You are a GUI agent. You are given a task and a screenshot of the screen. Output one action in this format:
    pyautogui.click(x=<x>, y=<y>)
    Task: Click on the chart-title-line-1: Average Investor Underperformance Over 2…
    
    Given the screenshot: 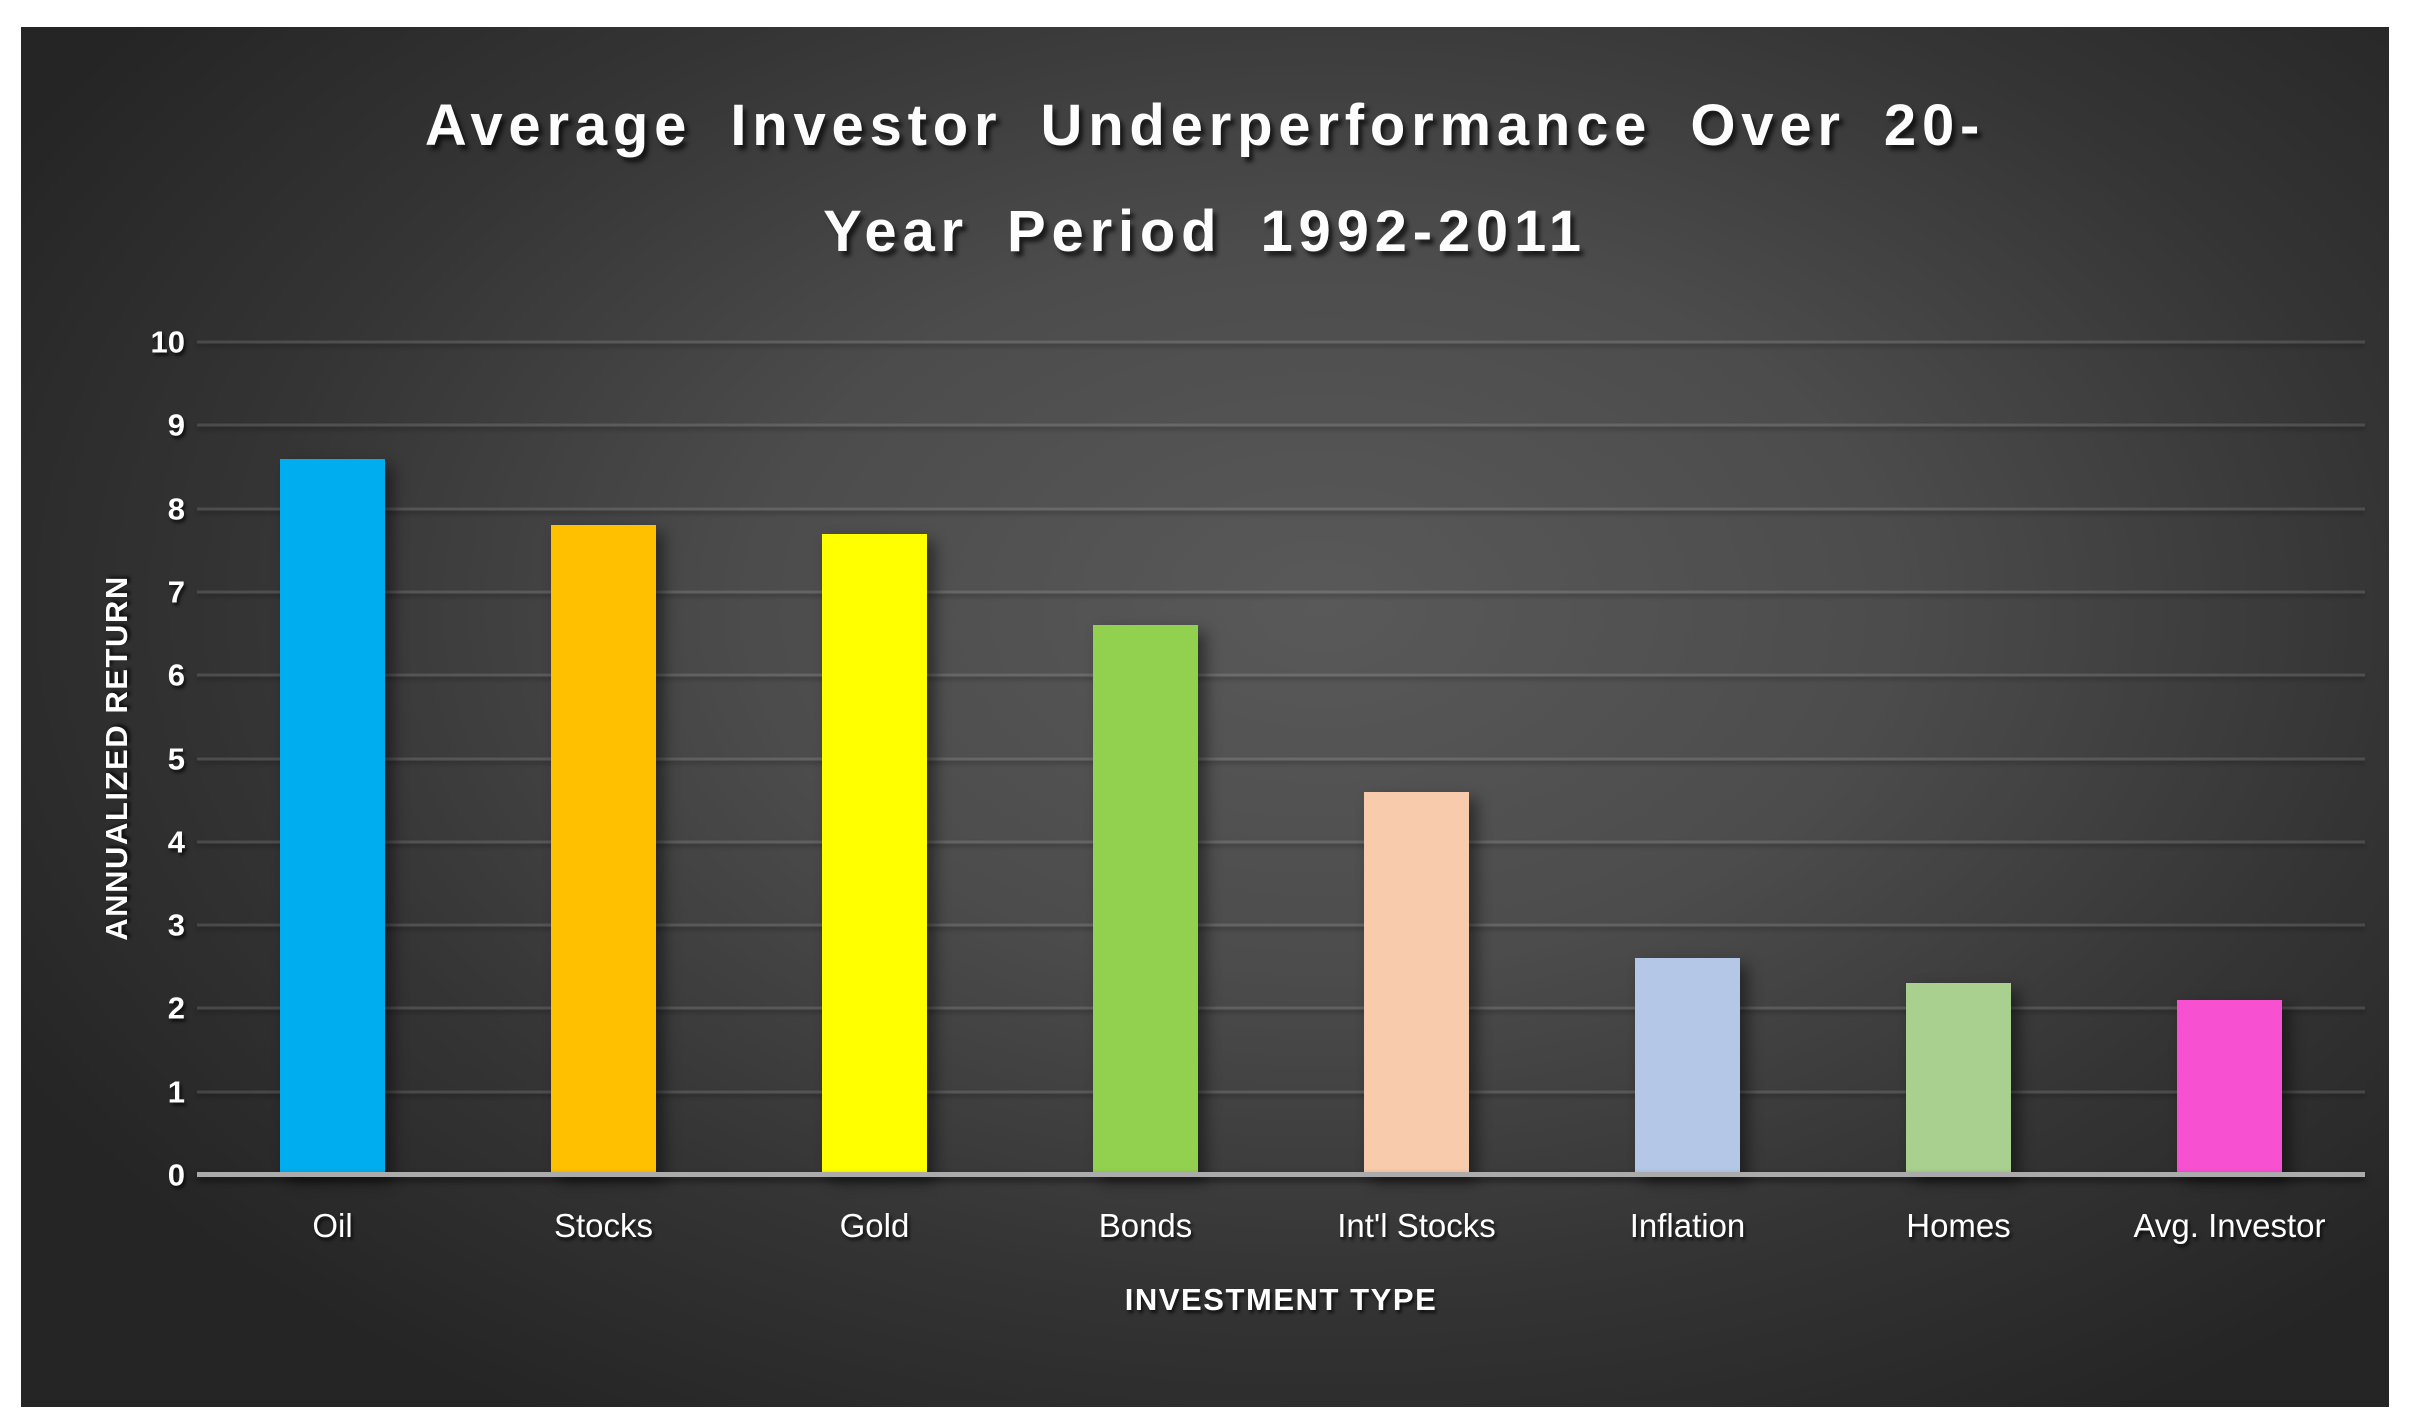 What is the action you would take?
    pyautogui.click(x=1205, y=125)
    